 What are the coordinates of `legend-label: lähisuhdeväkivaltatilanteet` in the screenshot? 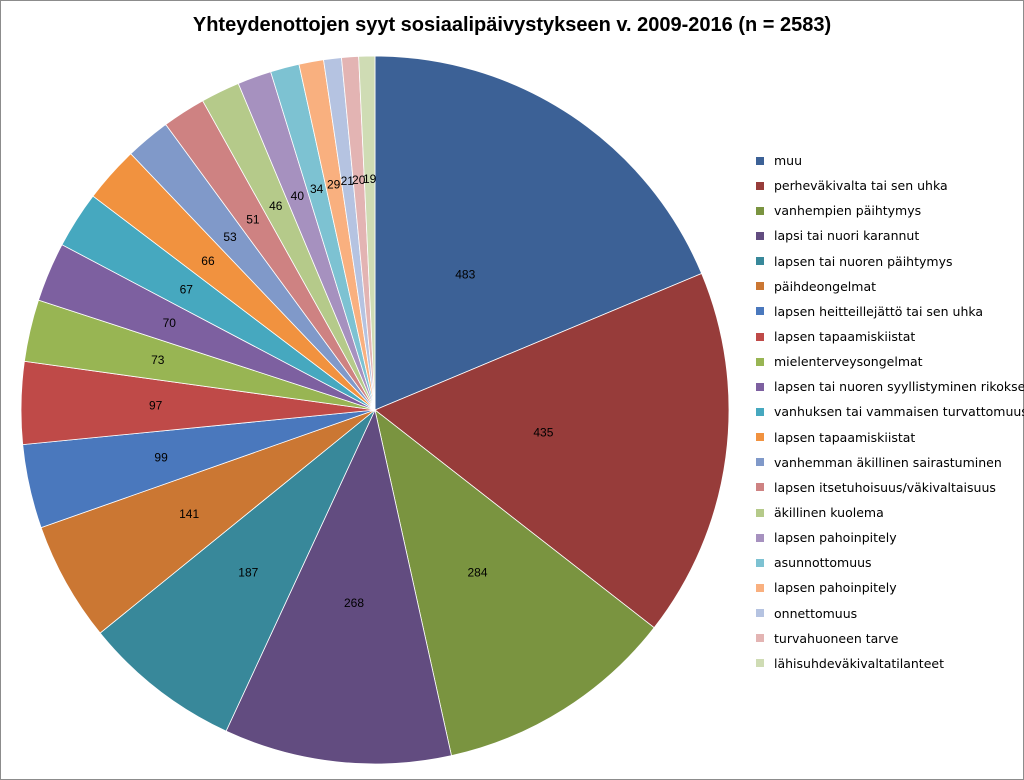 It's located at (859, 663).